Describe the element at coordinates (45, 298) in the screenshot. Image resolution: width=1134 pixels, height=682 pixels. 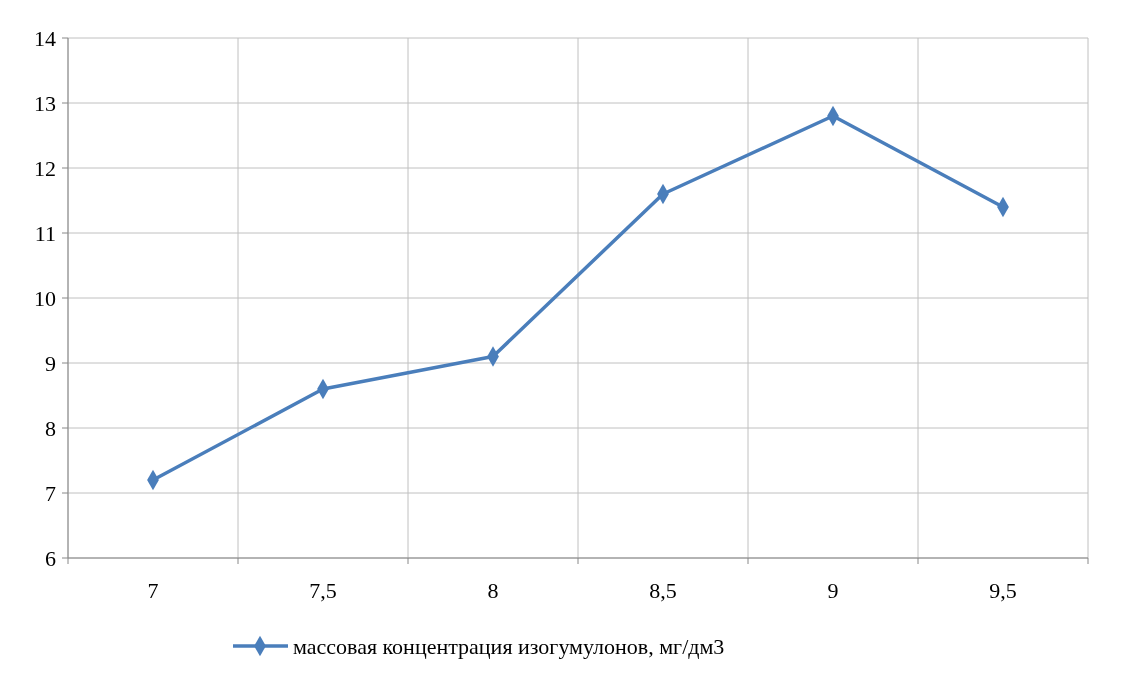
I see `y-tick-label: 10` at that location.